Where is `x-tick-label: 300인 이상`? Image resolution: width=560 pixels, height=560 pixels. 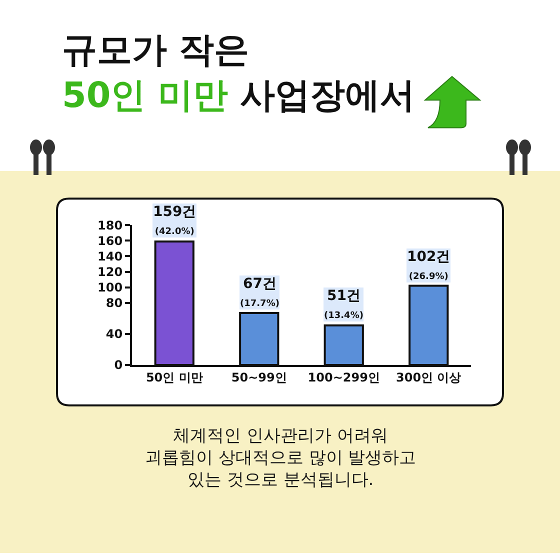 x-tick-label: 300인 이상 is located at coordinates (429, 377).